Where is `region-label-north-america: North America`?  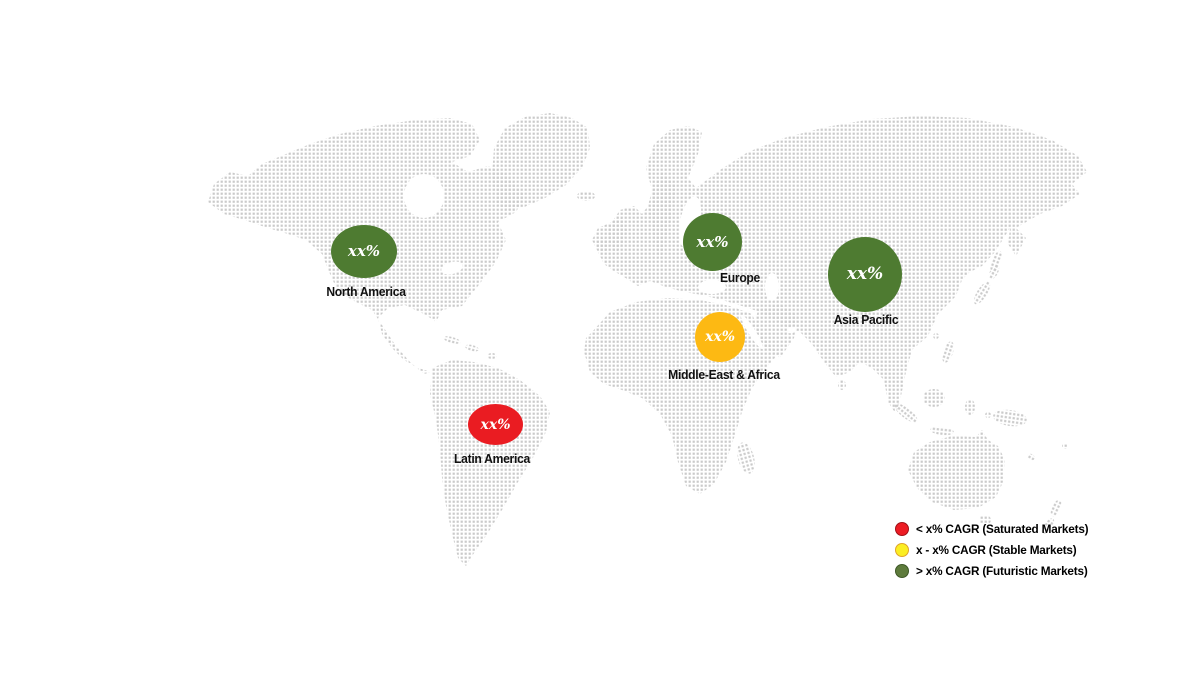
region-label-north-america: North America is located at coordinates (366, 292).